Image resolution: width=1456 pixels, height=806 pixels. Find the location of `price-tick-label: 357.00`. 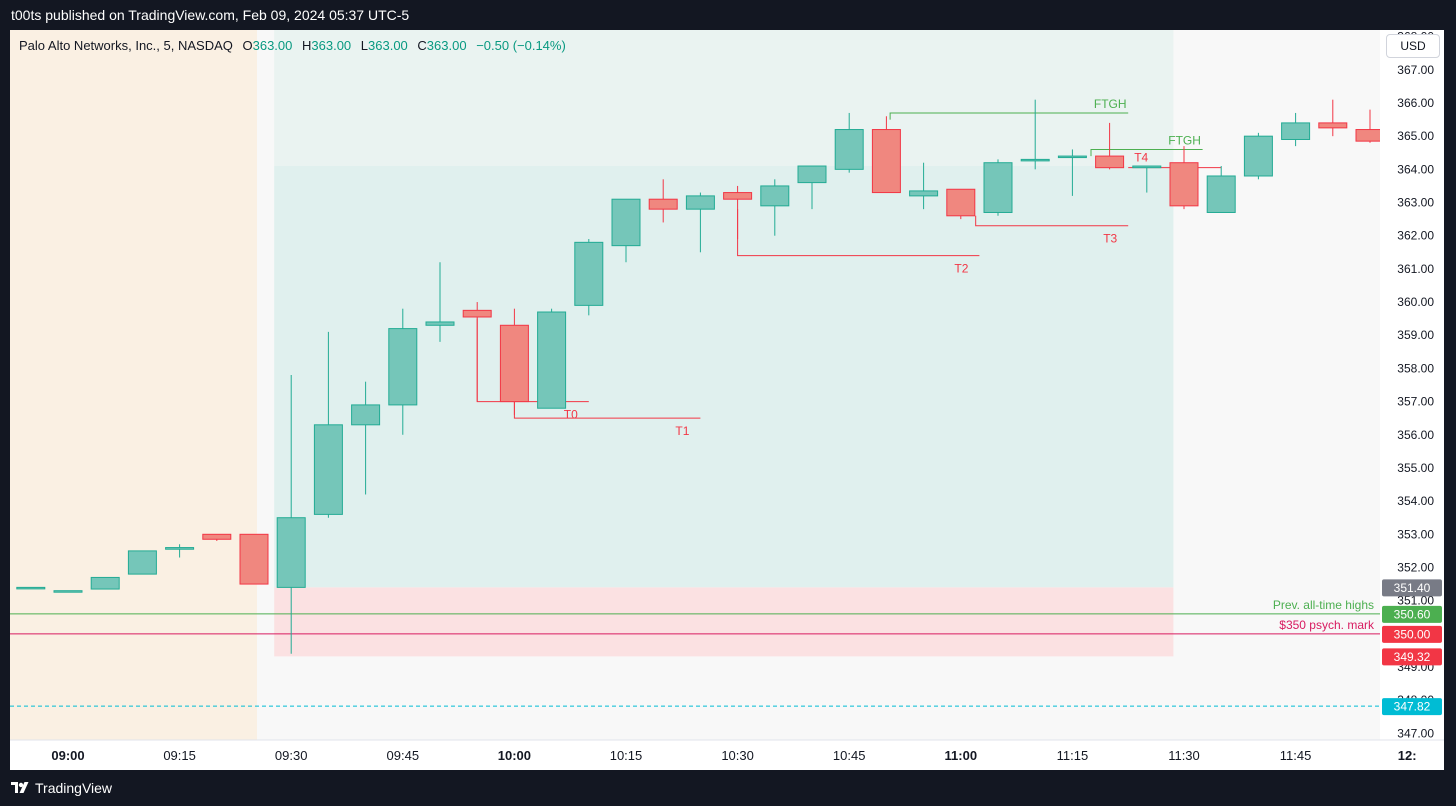

price-tick-label: 357.00 is located at coordinates (1415, 402).